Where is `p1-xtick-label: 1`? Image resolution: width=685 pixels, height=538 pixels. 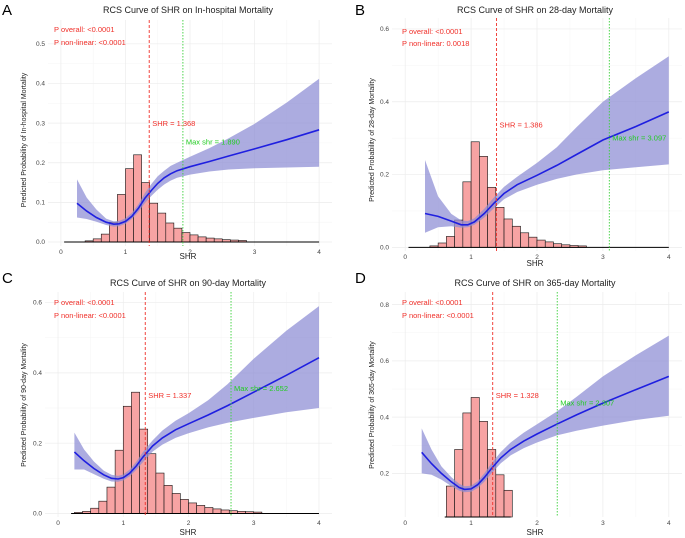 p1-xtick-label: 1 is located at coordinates (471, 257).